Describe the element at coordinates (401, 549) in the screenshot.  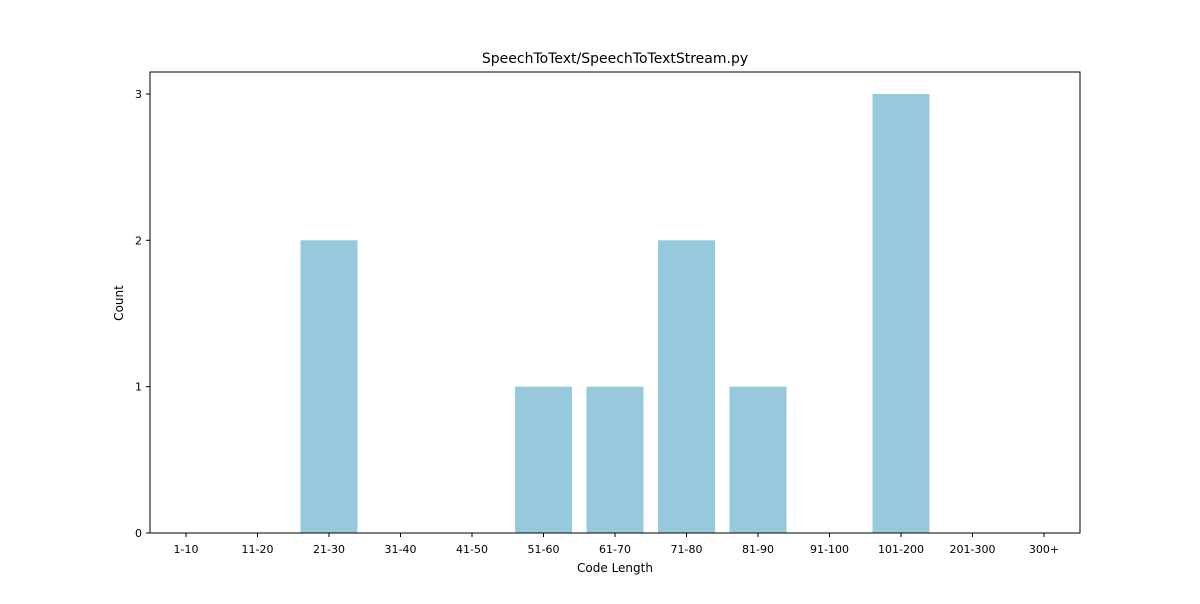
I see `x-tick-label: 31-40` at that location.